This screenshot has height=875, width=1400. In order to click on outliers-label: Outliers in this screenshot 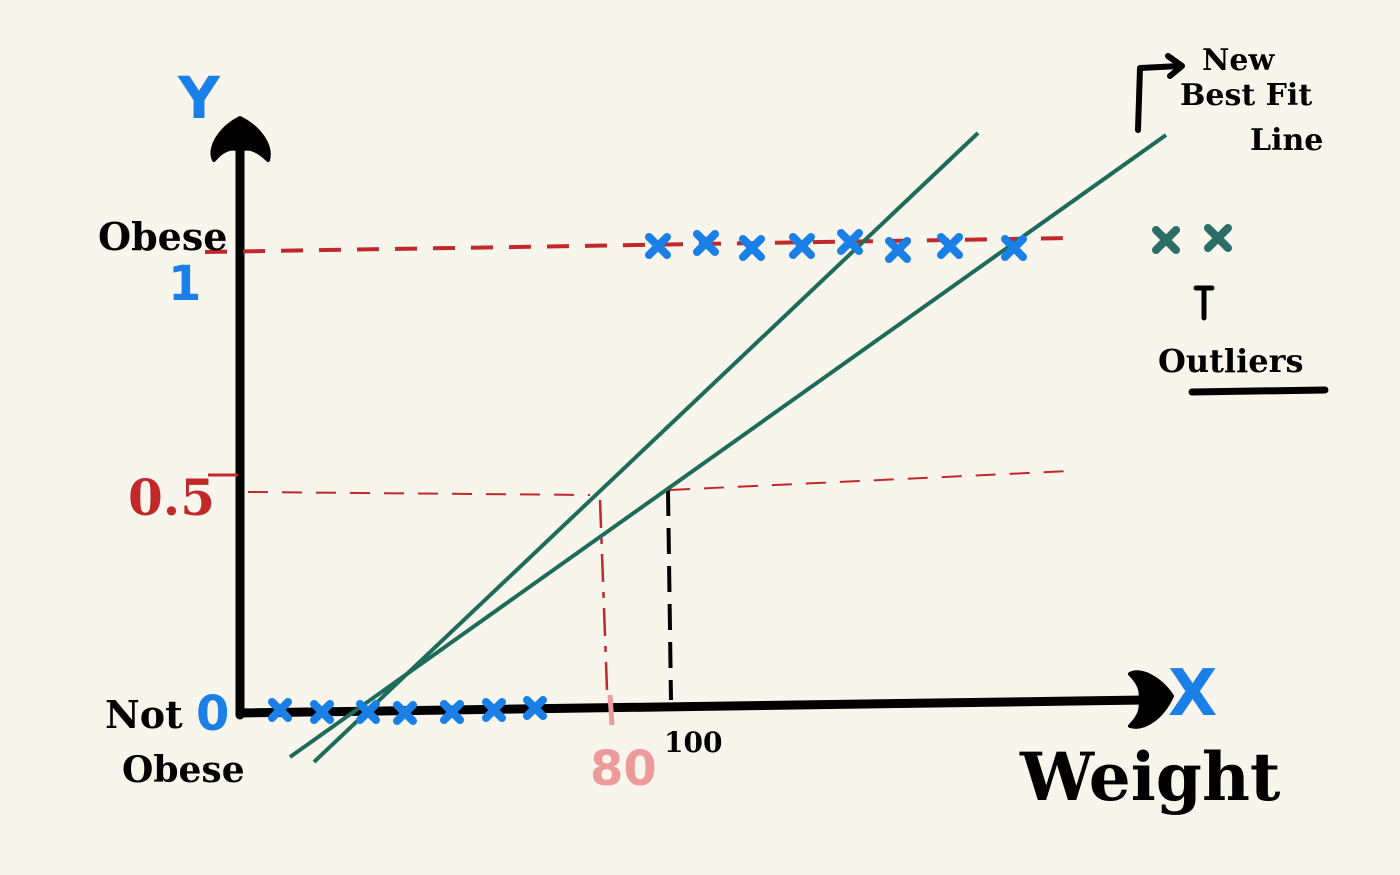, I will do `click(1230, 361)`.